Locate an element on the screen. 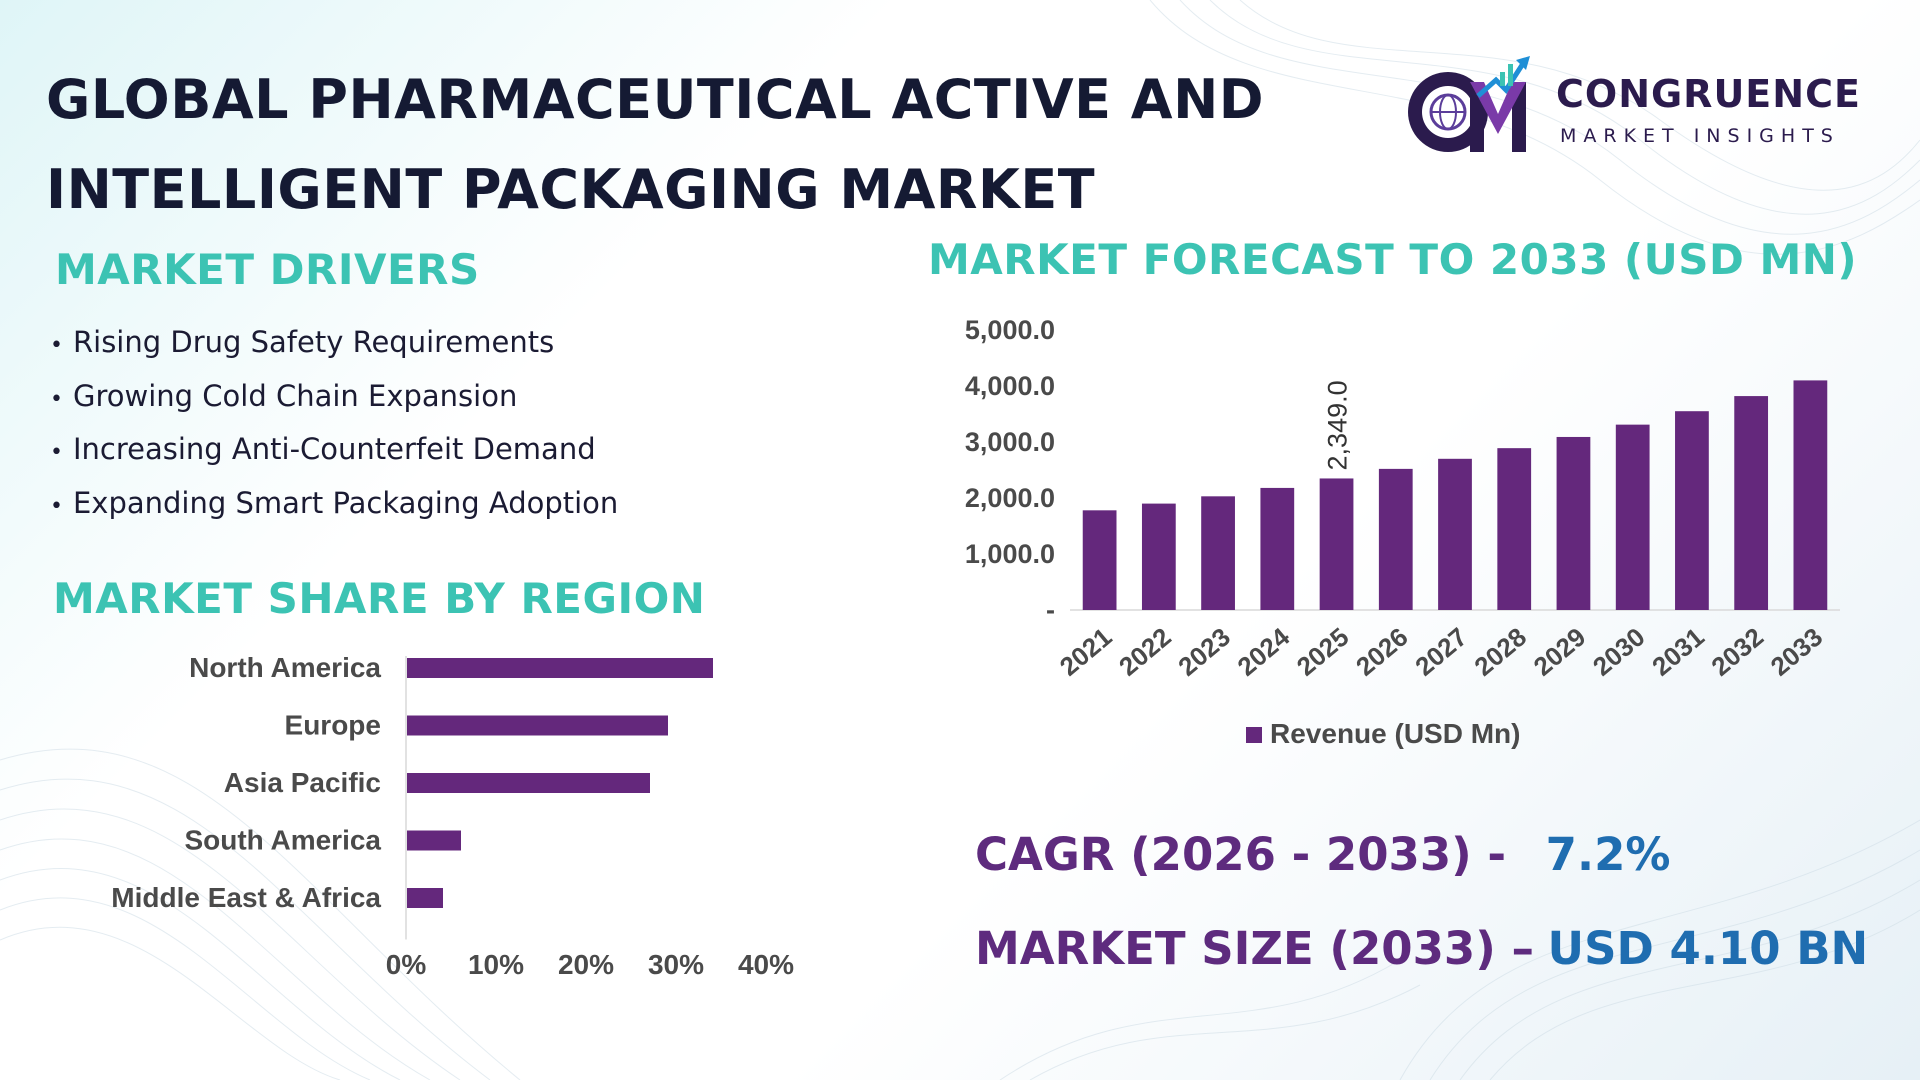 This screenshot has width=1920, height=1080. logo-name: CONGRUENCE is located at coordinates (1708, 94).